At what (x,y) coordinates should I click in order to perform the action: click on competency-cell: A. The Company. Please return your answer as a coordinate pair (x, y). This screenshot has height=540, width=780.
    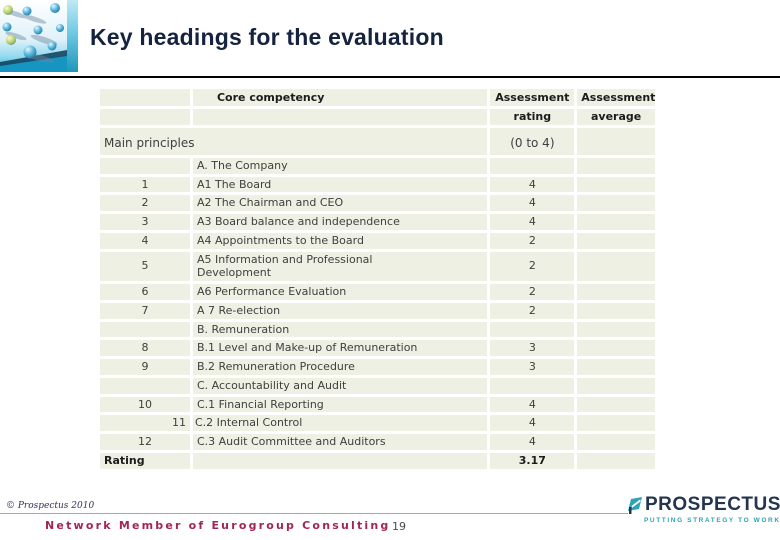
    Looking at the image, I should click on (340, 165).